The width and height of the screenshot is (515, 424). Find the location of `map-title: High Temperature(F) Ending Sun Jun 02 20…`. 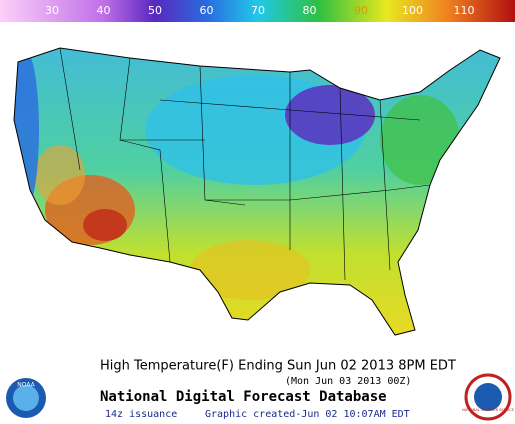

map-title: High Temperature(F) Ending Sun Jun 02 20… is located at coordinates (278, 366).